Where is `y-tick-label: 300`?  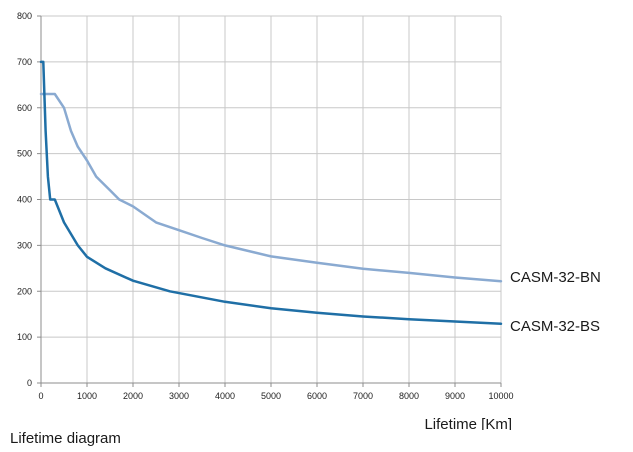
y-tick-label: 300 is located at coordinates (24, 245).